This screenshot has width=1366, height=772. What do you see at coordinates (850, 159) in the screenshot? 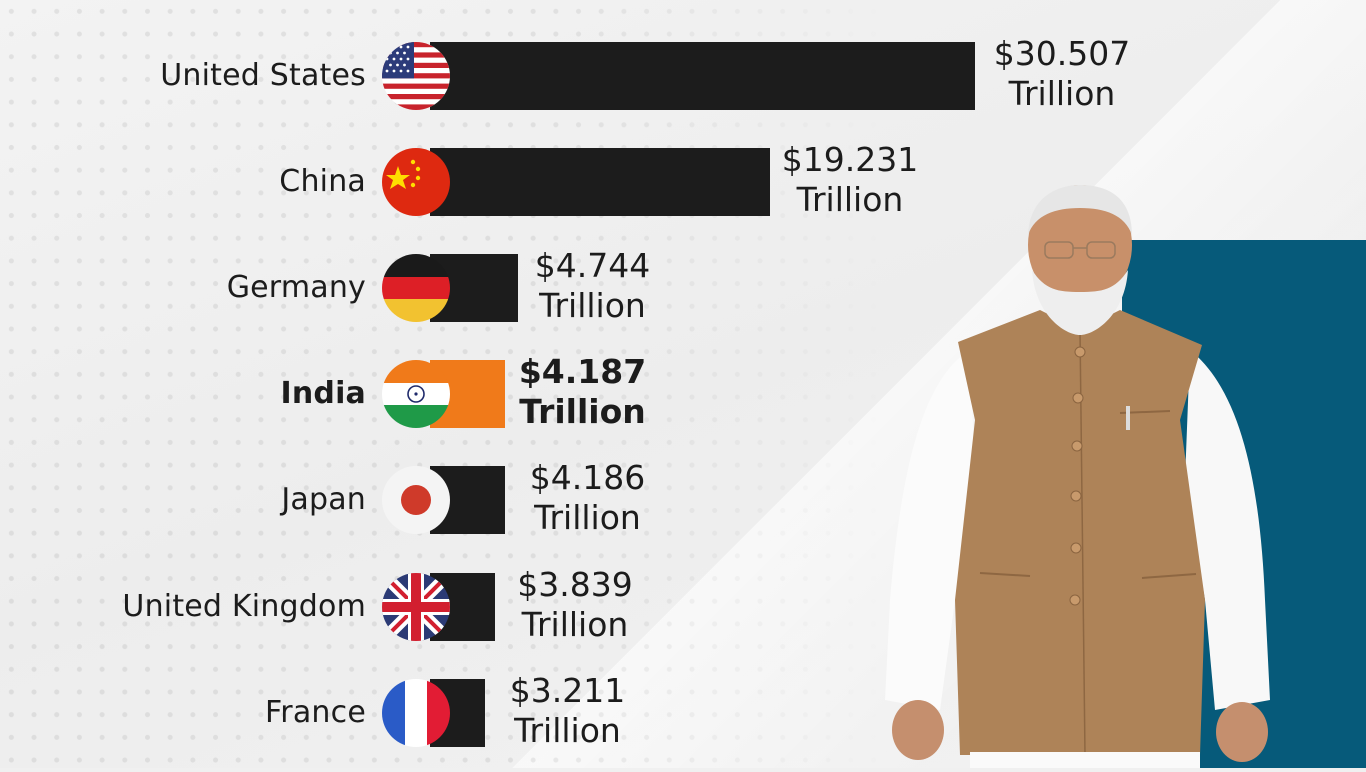
I see `value-amount: $19.231` at bounding box center [850, 159].